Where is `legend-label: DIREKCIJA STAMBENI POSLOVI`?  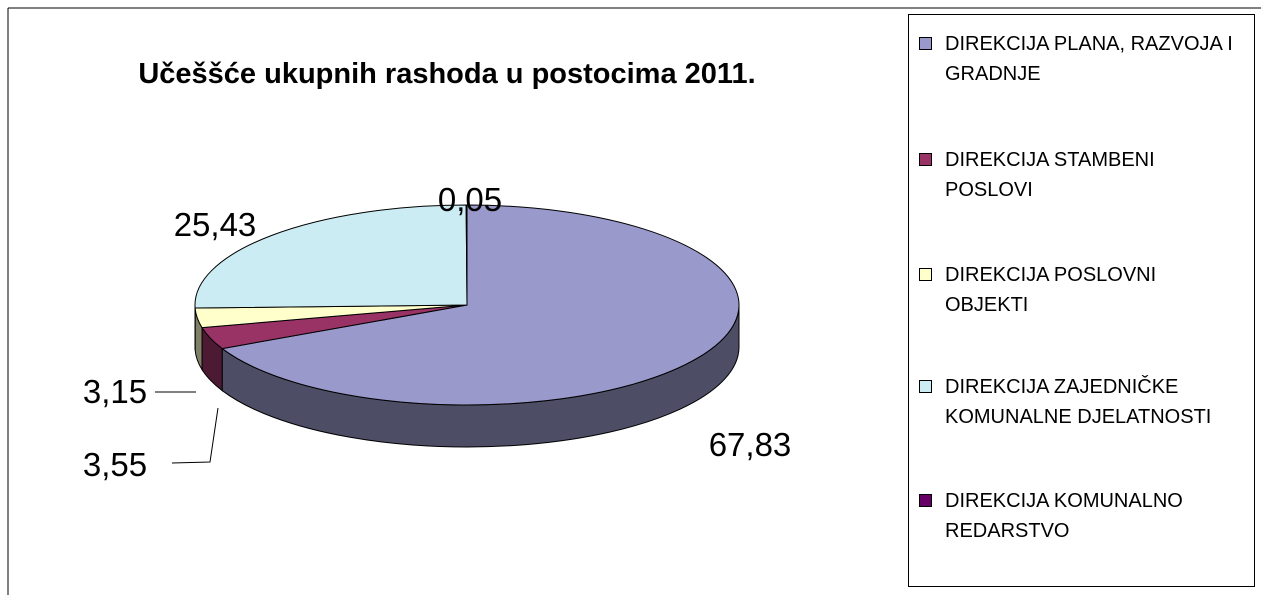 legend-label: DIREKCIJA STAMBENI POSLOVI is located at coordinates (1050, 175).